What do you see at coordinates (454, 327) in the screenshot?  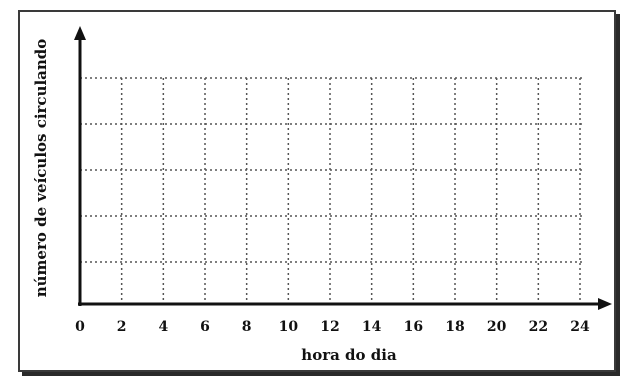 I see `x-tick-label: 18` at bounding box center [454, 327].